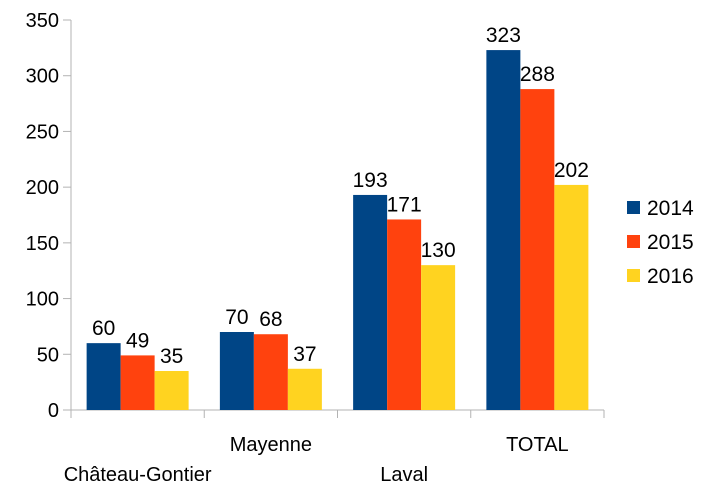  I want to click on data-label: 68, so click(270, 319).